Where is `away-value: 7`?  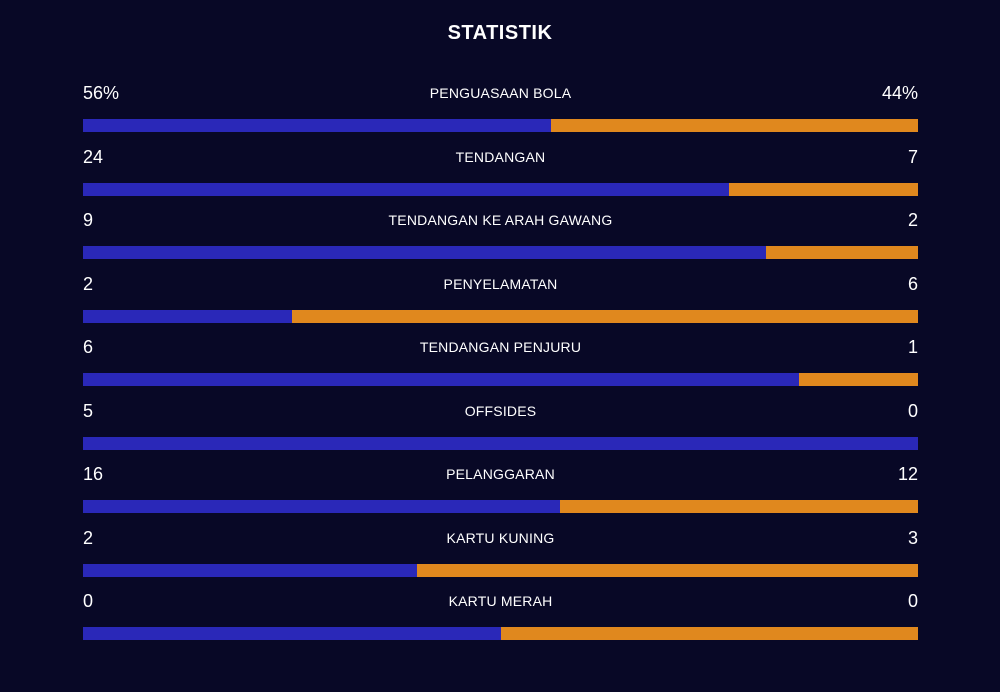
away-value: 7 is located at coordinates (912, 156).